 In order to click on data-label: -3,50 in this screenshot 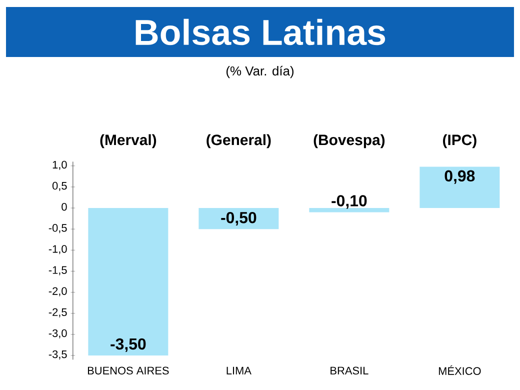, I will do `click(128, 345)`.